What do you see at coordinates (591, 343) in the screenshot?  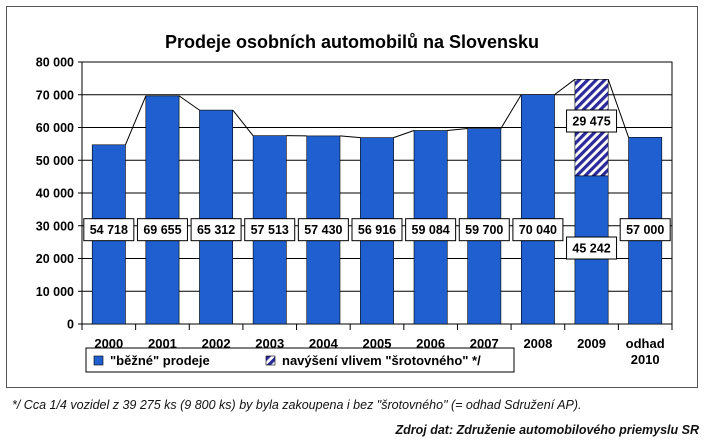 I see `x-tick-label: 2009` at bounding box center [591, 343].